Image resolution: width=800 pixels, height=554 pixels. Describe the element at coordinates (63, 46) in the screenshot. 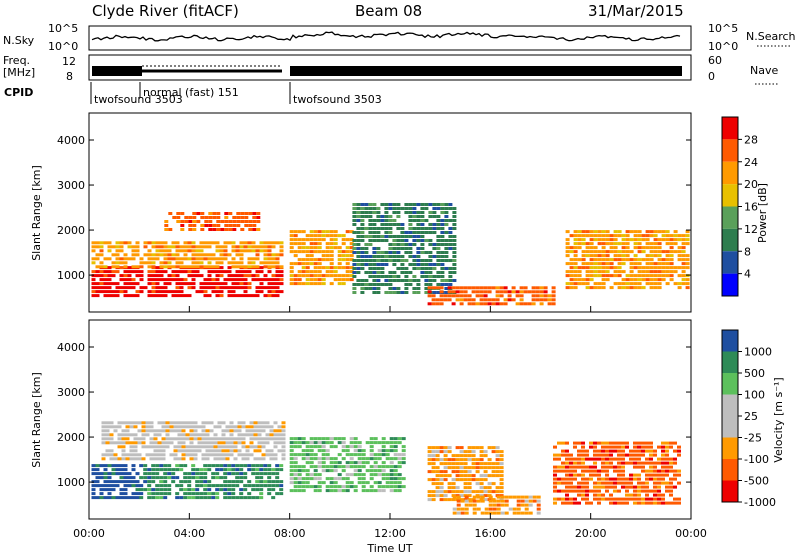

I see `nsky-tick-bottom: 10^0` at that location.